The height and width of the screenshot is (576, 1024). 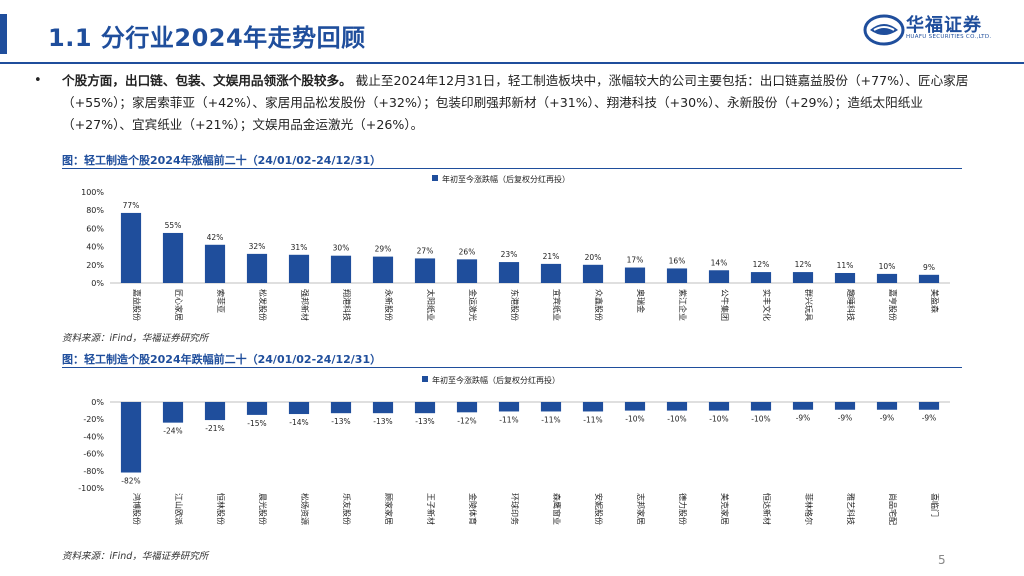 I want to click on gainers-category-label: 公牛集团, so click(x=725, y=305).